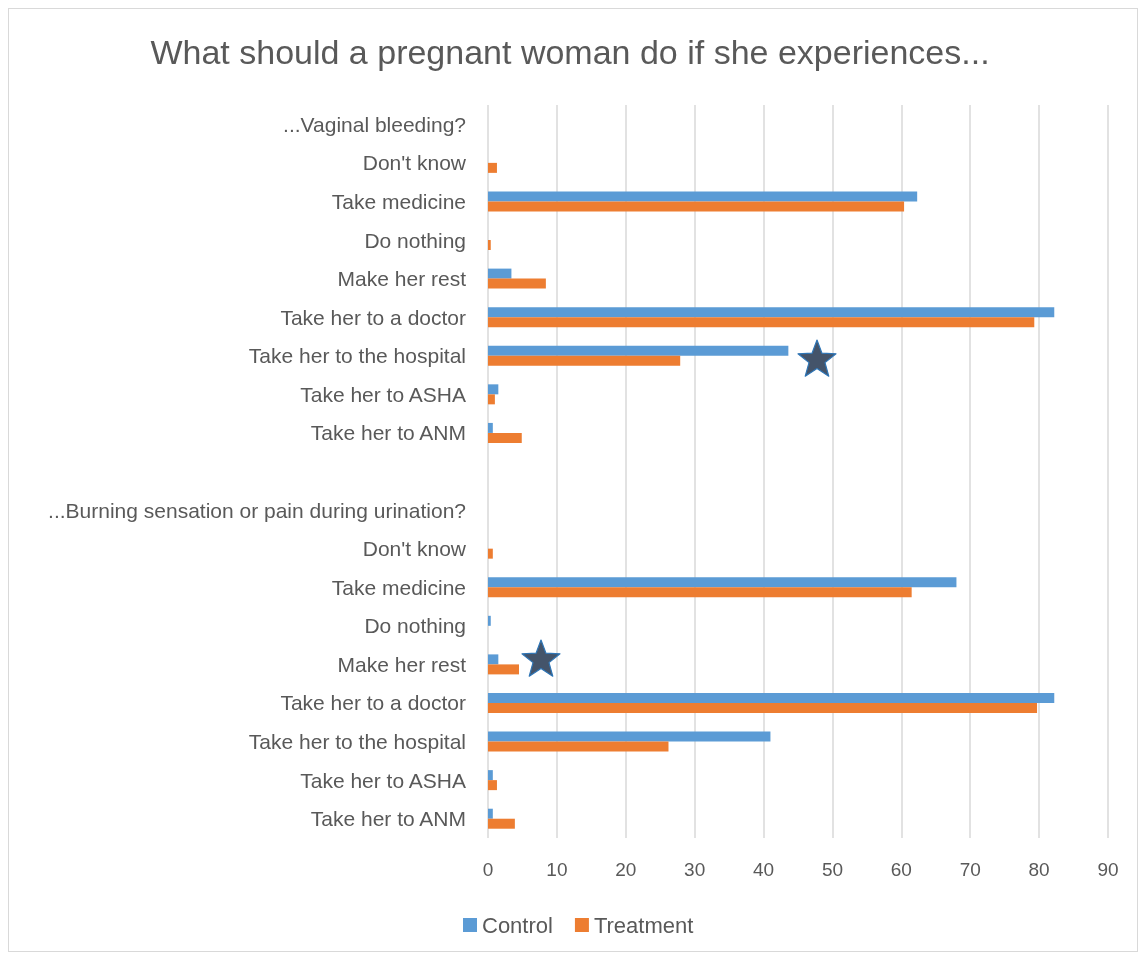 The width and height of the screenshot is (1140, 956). Describe the element at coordinates (901, 869) in the screenshot. I see `x-tick-label: 60` at that location.